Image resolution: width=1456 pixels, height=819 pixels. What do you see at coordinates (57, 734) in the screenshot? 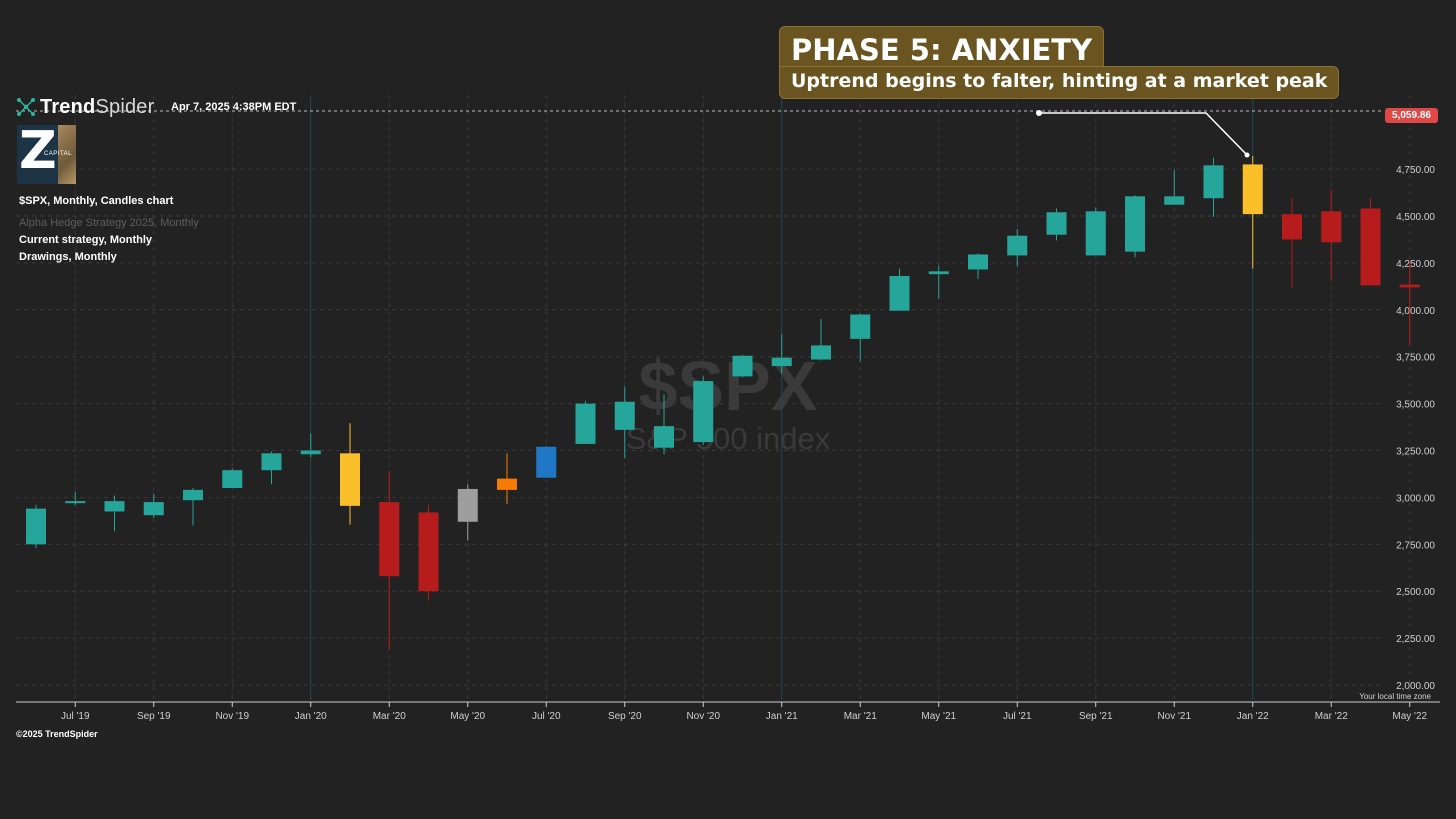
I see `copyright-footer: ©2025 TrendSpider` at bounding box center [57, 734].